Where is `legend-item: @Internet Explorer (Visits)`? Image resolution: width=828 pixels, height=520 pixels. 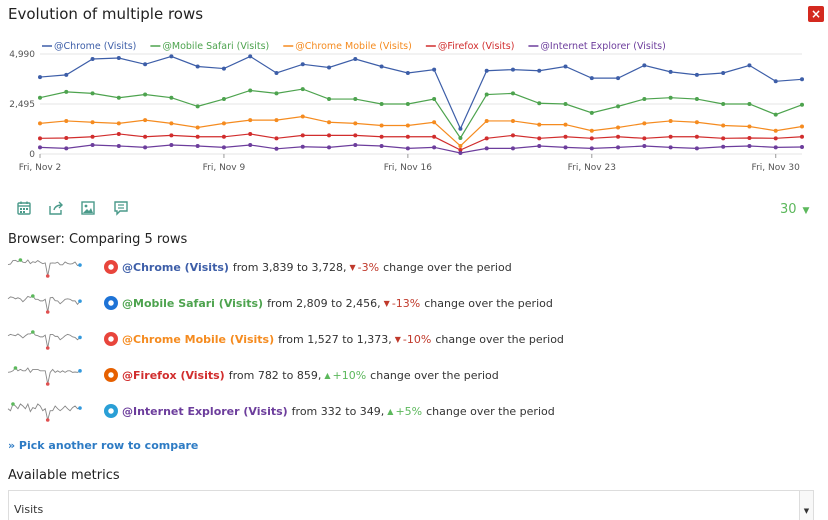 legend-item: @Internet Explorer (Visits) is located at coordinates (597, 46).